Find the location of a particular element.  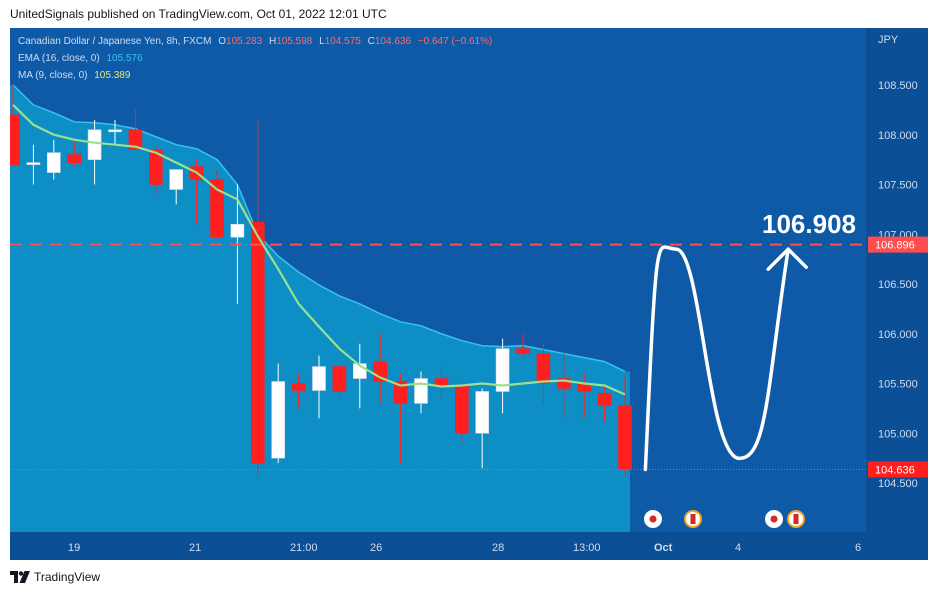

y-tick-label: 105.000 is located at coordinates (898, 434).